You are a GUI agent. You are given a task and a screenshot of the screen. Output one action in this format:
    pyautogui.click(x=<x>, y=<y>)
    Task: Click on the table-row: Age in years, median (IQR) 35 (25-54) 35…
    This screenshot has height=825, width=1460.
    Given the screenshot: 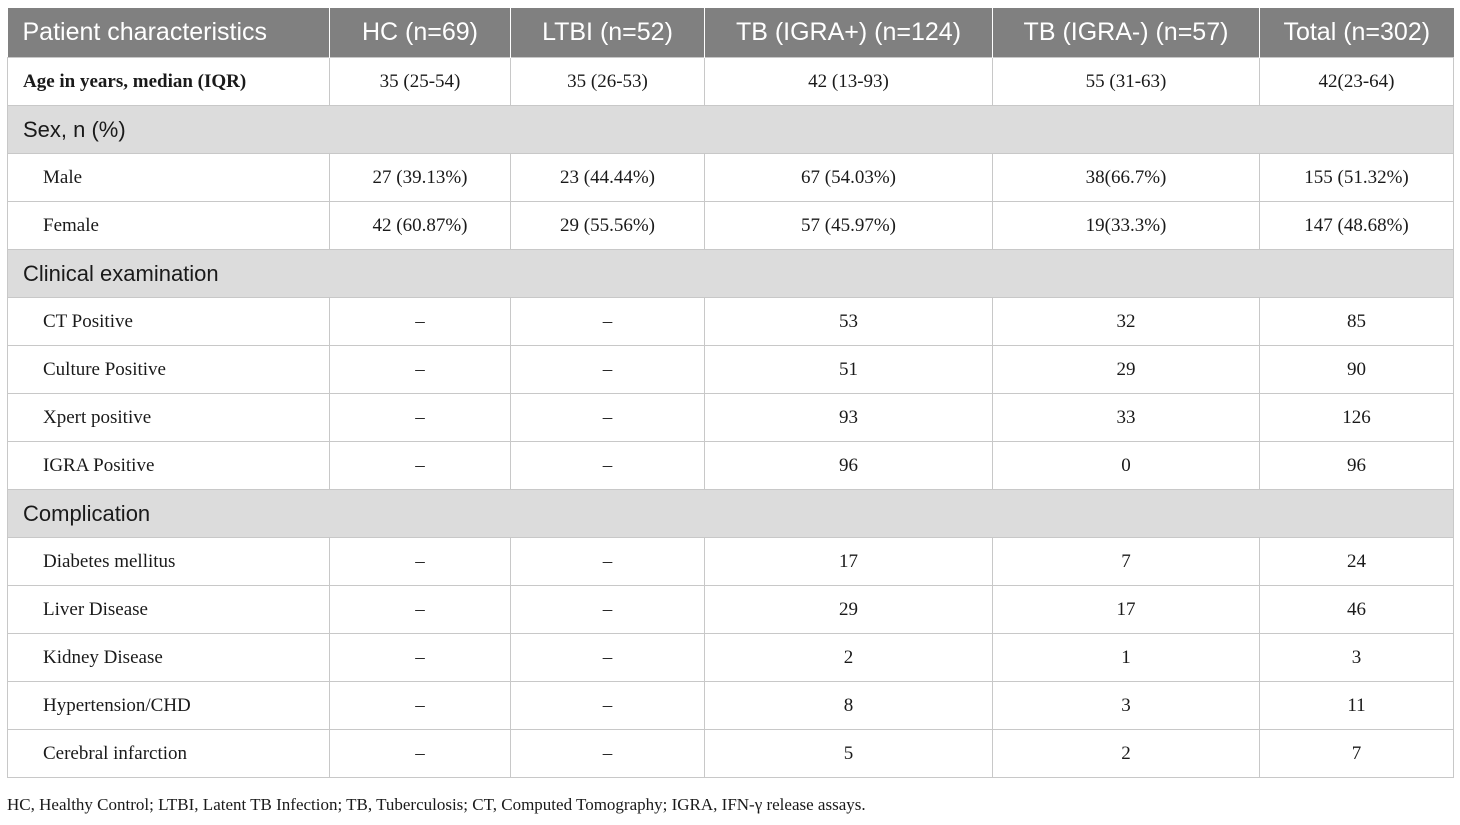 What is the action you would take?
    pyautogui.click(x=730, y=81)
    